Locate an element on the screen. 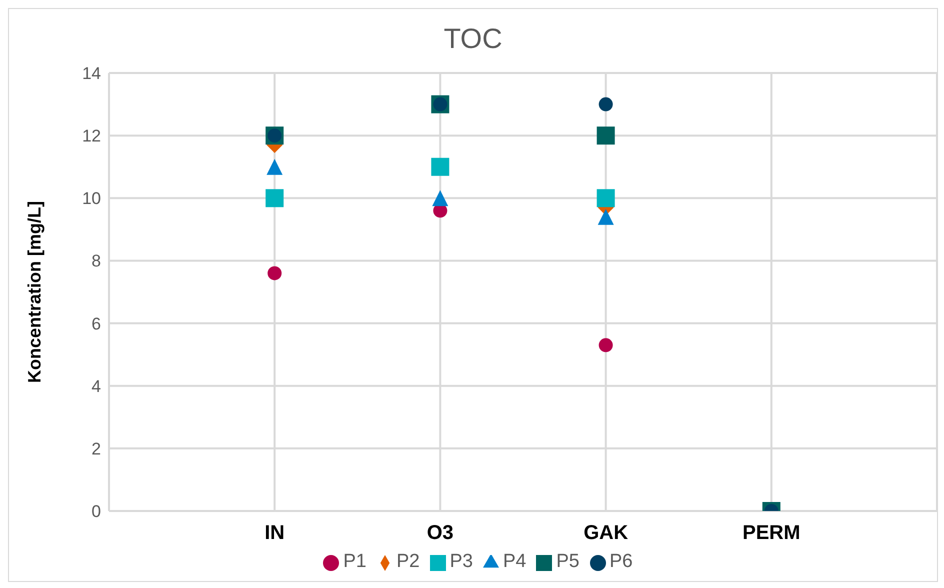 The width and height of the screenshot is (944, 588). legend-label: P2 is located at coordinates (408, 561).